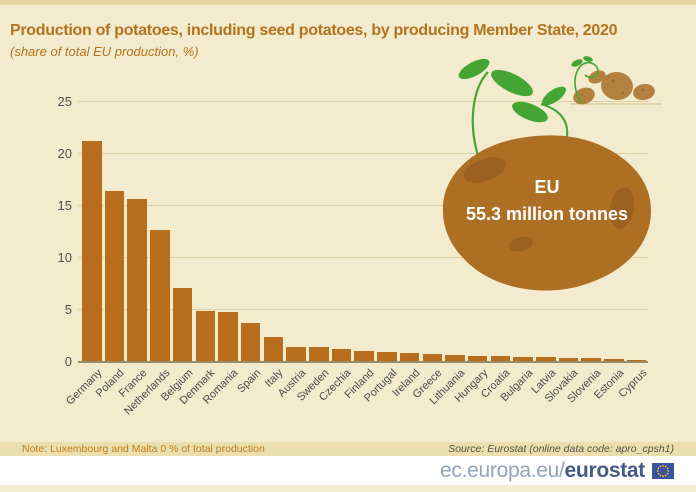 This screenshot has height=492, width=696. Describe the element at coordinates (160, 296) in the screenshot. I see `bar-netherlands` at that location.